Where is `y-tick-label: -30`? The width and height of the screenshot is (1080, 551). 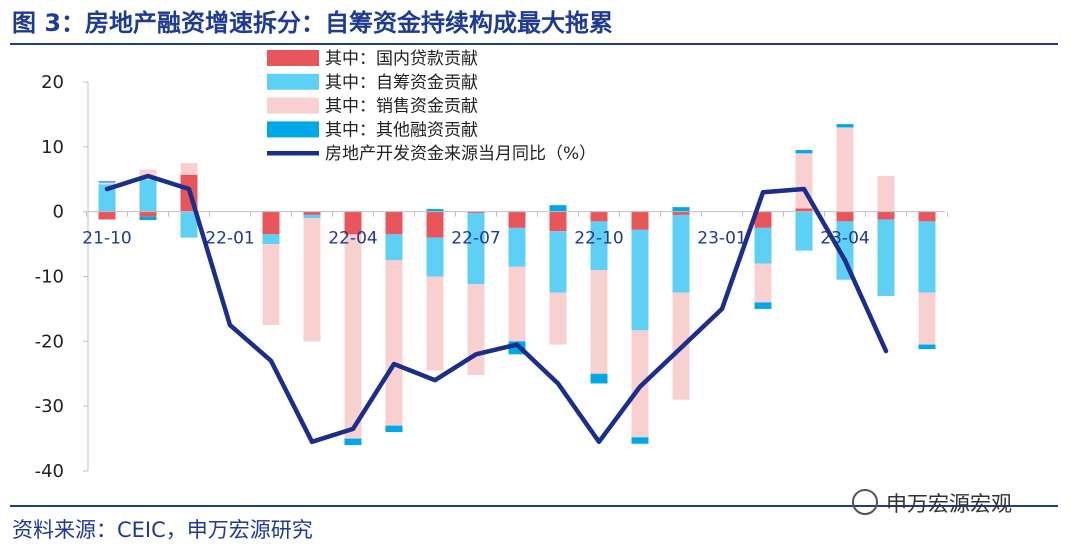 y-tick-label: -30 is located at coordinates (49, 406).